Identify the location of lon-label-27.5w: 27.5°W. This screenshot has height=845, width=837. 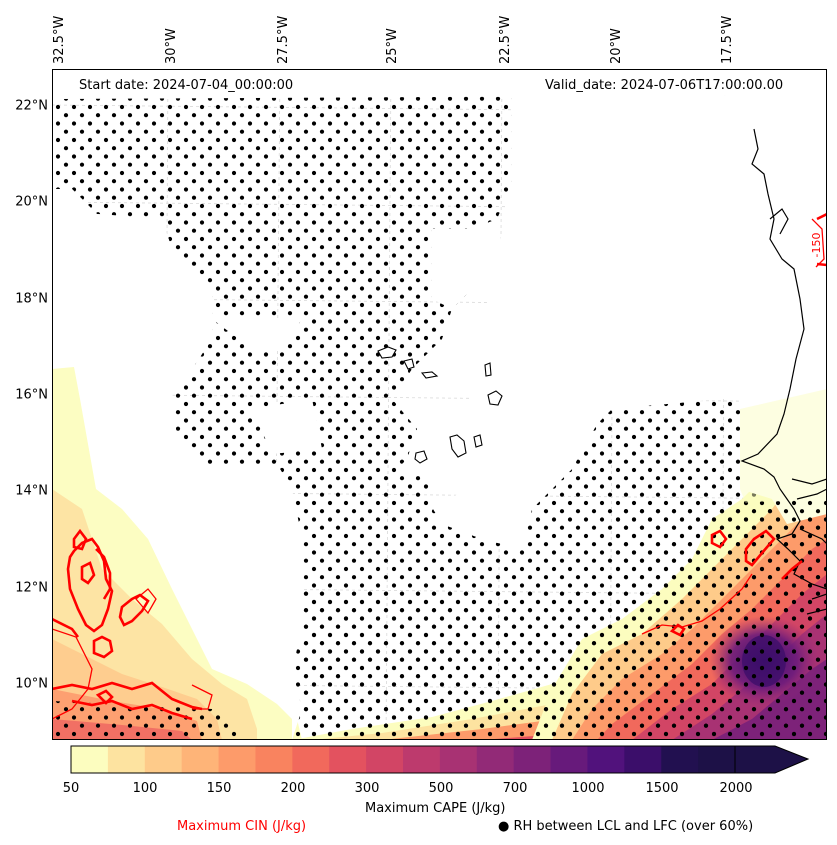
(283, 39).